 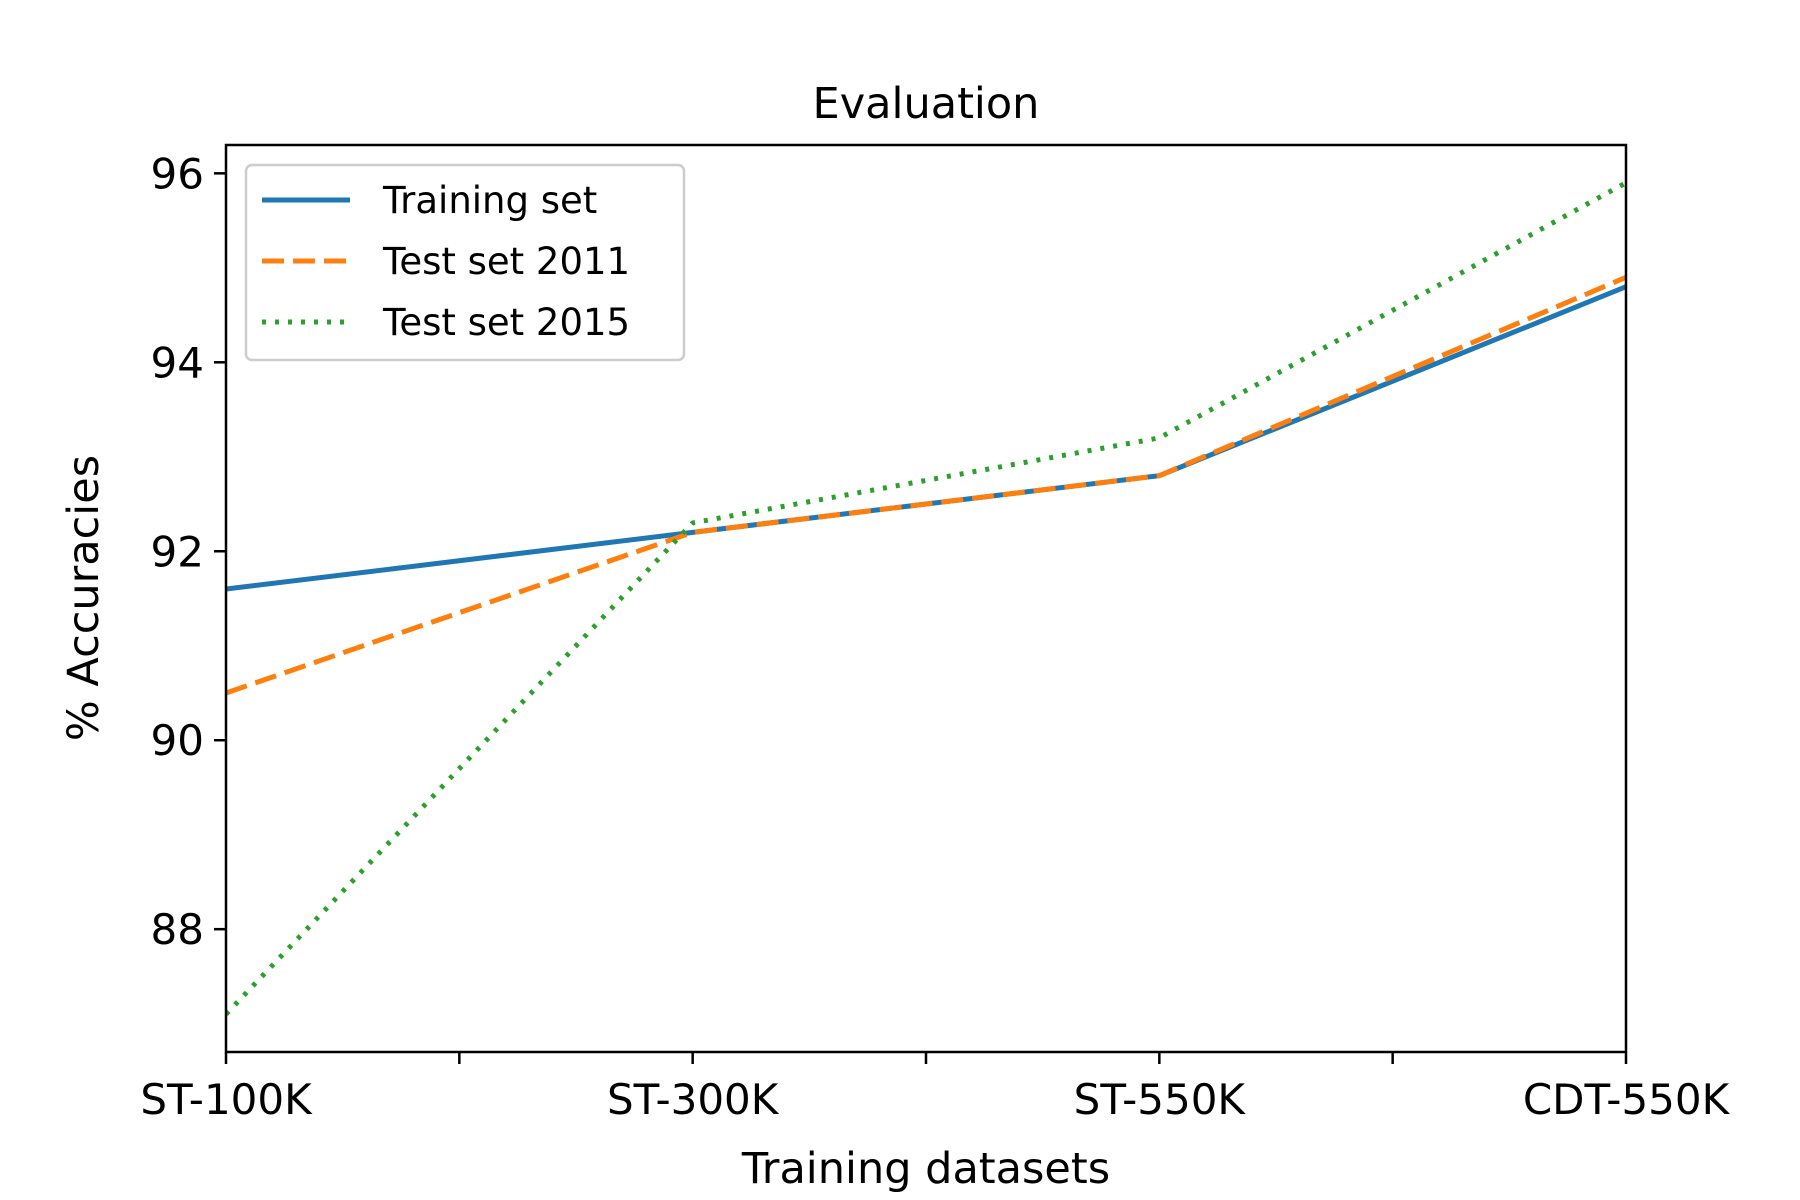 I want to click on x-tick-label: ST-100K, so click(x=226, y=1099).